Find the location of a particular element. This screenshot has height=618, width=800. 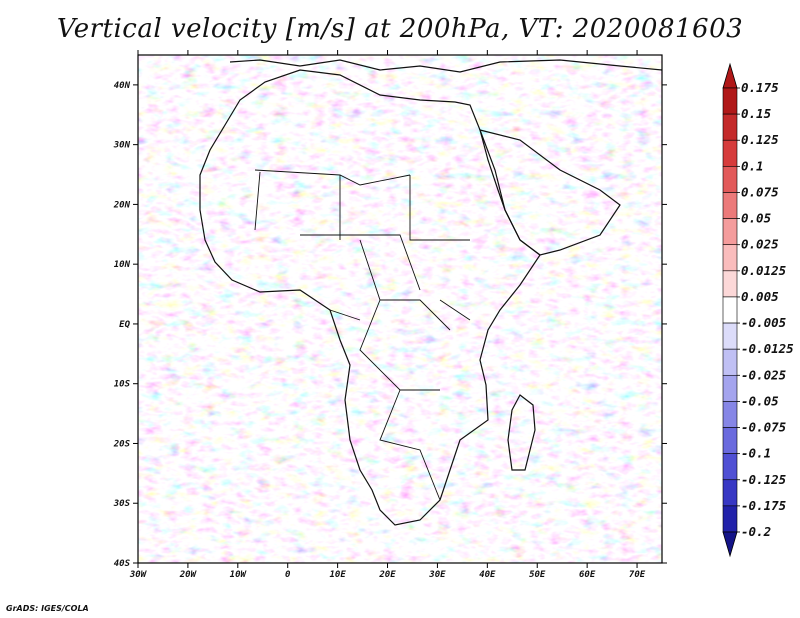

lon-label: 0 is located at coordinates (288, 575).